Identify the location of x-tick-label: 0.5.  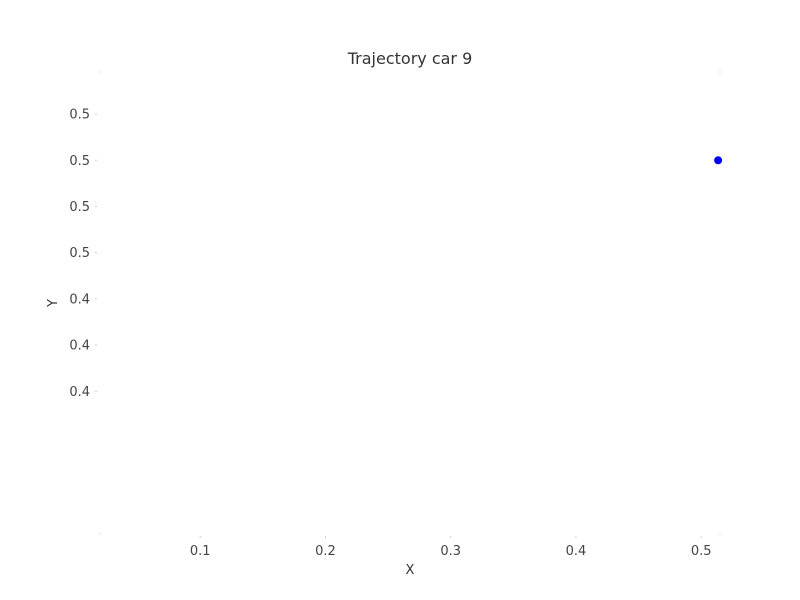
(701, 551).